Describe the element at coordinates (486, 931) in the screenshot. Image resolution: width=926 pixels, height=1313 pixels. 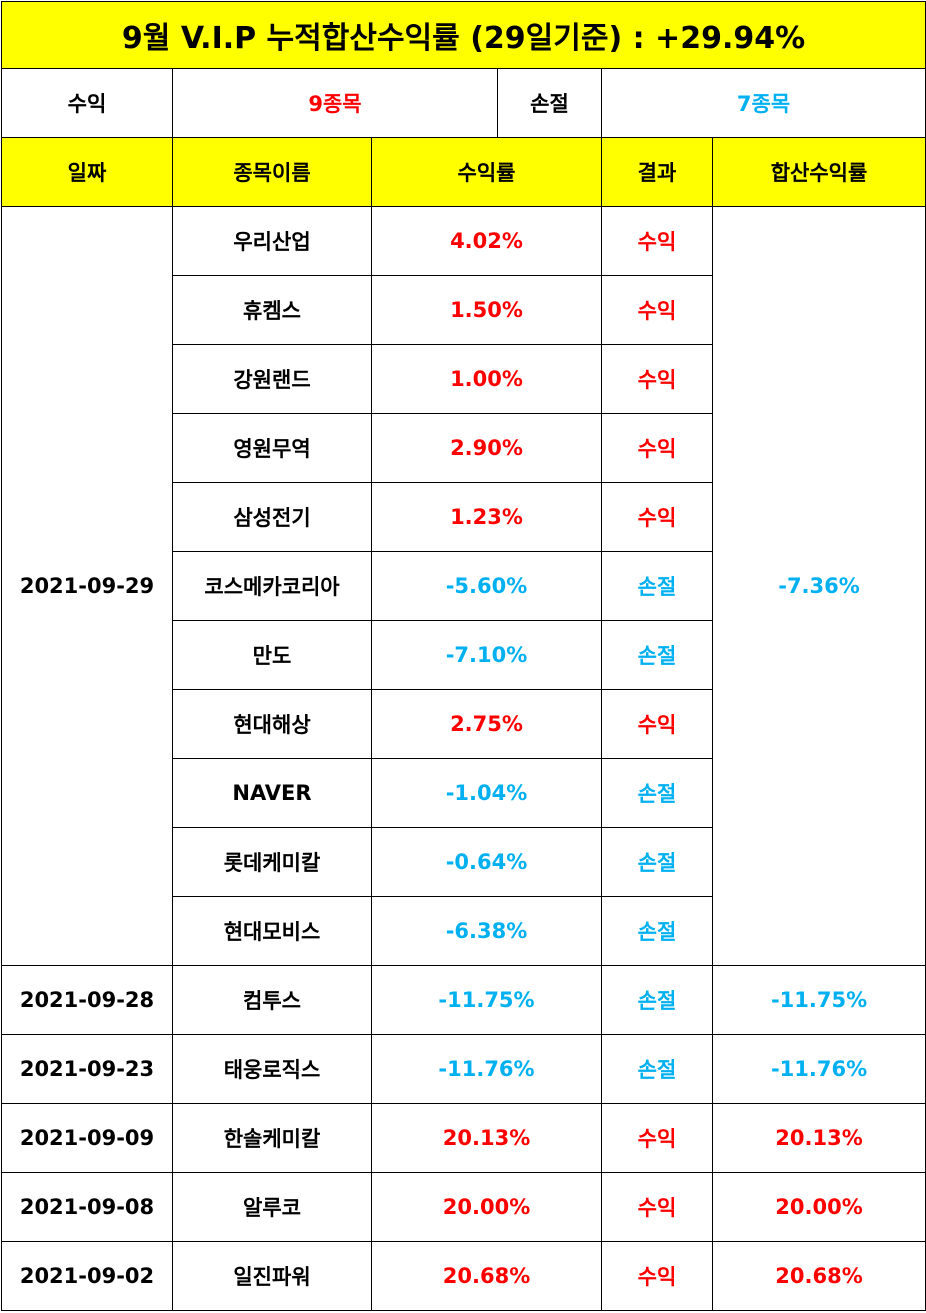
I see `return-rate-cell: -6.38%` at that location.